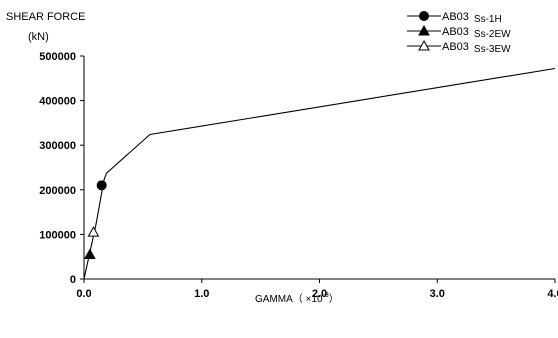 The height and width of the screenshot is (338, 558). I want to click on data-point-ss-3ew, so click(93, 231).